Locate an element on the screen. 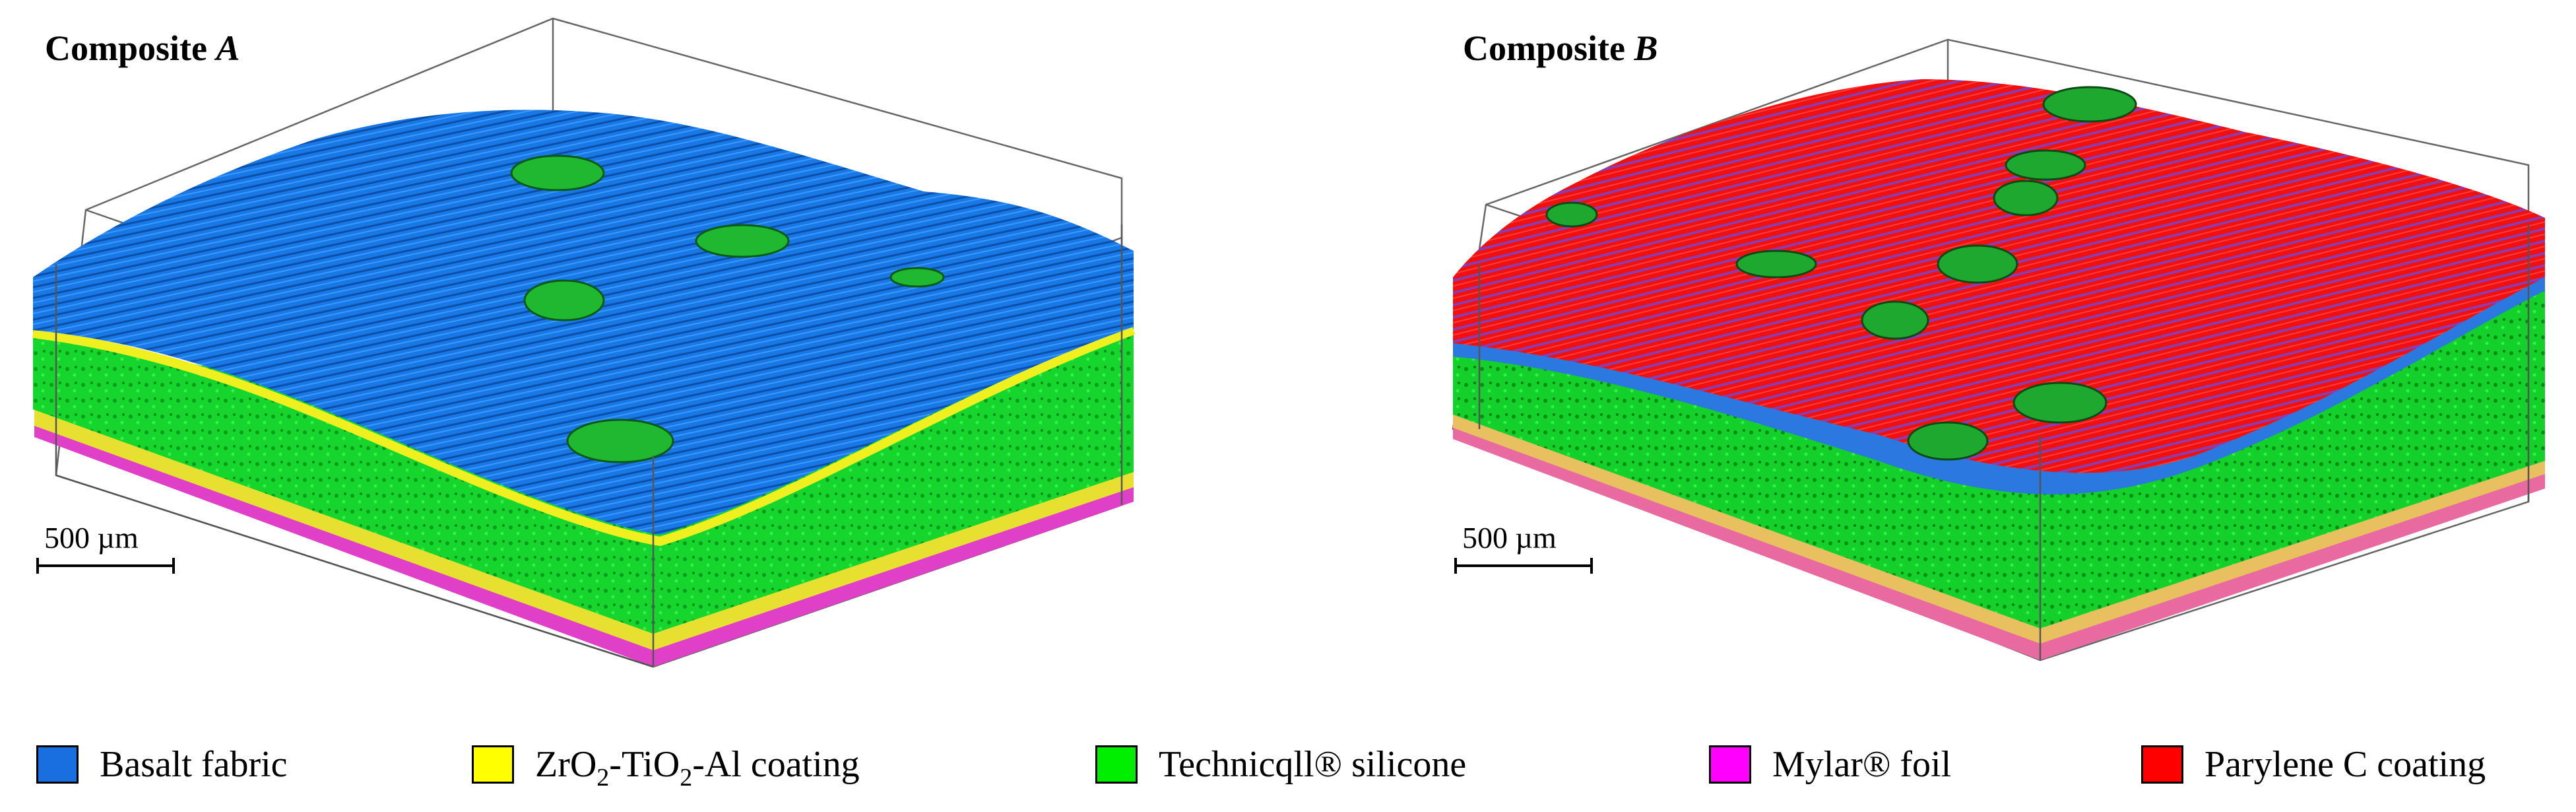  legend-item-zro2: ZrO2-TiO2-Al coating is located at coordinates (666, 765).